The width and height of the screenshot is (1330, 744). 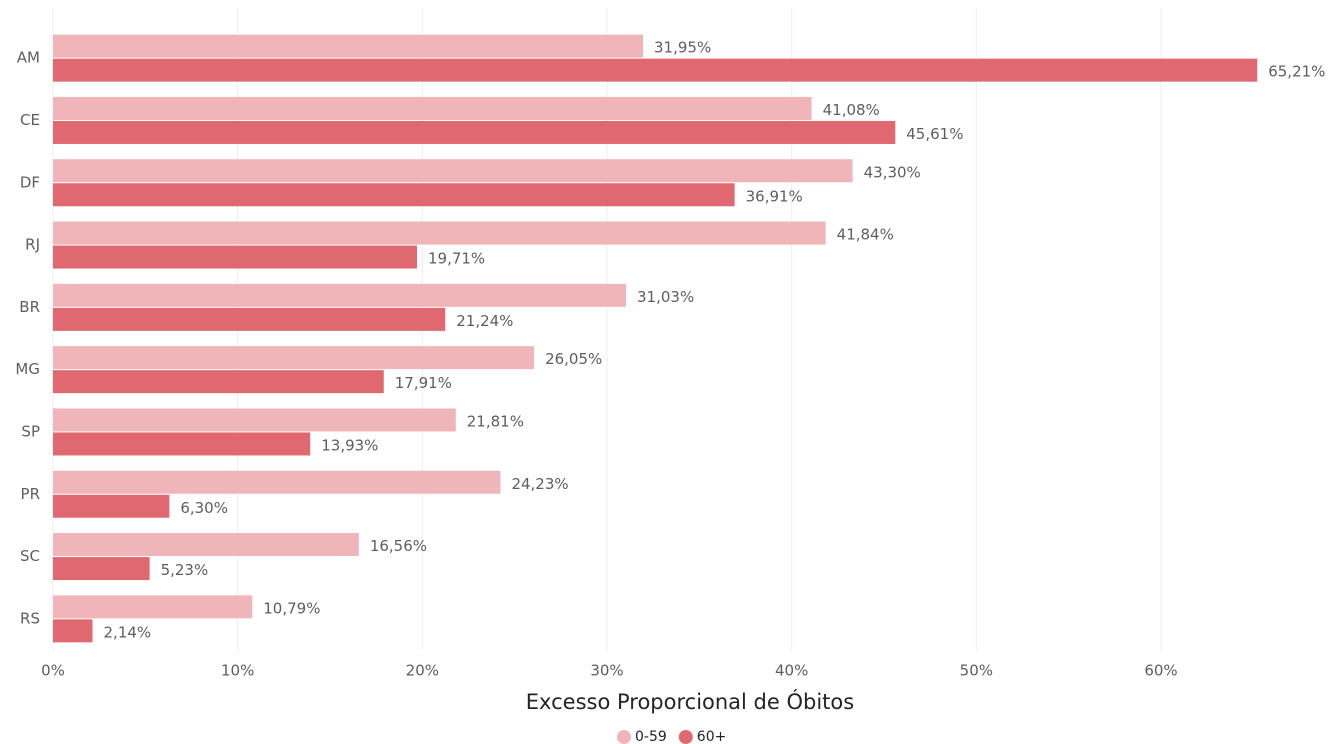 What do you see at coordinates (128, 632) in the screenshot?
I see `data-label: 2,14%` at bounding box center [128, 632].